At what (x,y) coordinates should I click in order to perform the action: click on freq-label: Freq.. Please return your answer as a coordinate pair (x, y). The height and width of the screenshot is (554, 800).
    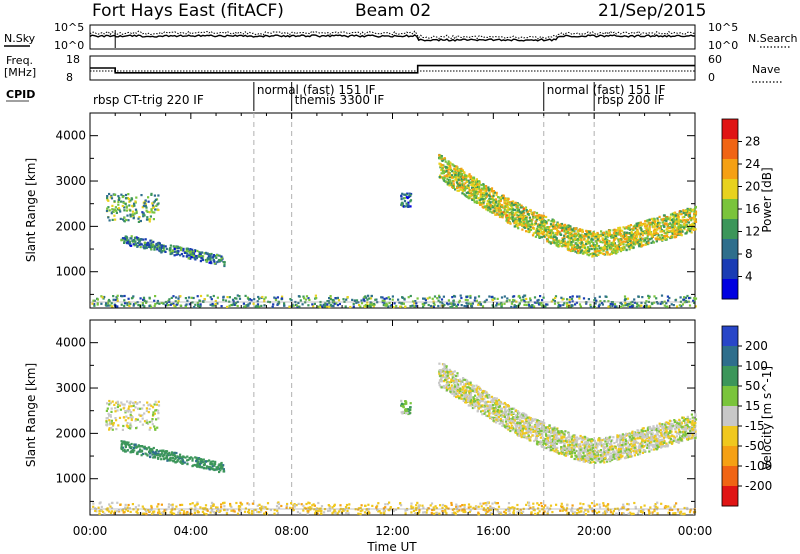
    Looking at the image, I should click on (19, 60).